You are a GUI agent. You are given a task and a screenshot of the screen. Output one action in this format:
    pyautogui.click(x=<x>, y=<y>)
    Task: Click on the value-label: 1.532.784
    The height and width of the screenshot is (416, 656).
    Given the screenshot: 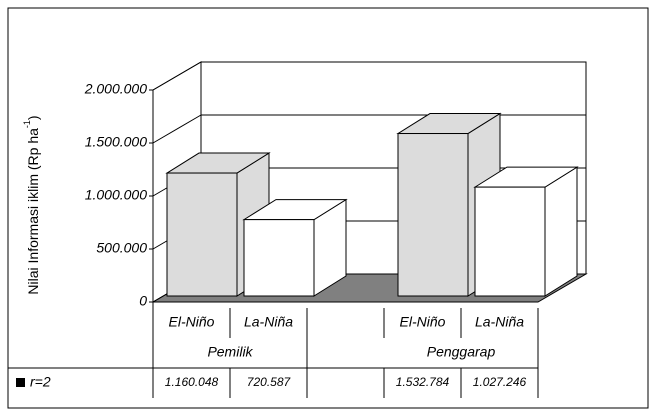 What is the action you would take?
    pyautogui.click(x=423, y=382)
    